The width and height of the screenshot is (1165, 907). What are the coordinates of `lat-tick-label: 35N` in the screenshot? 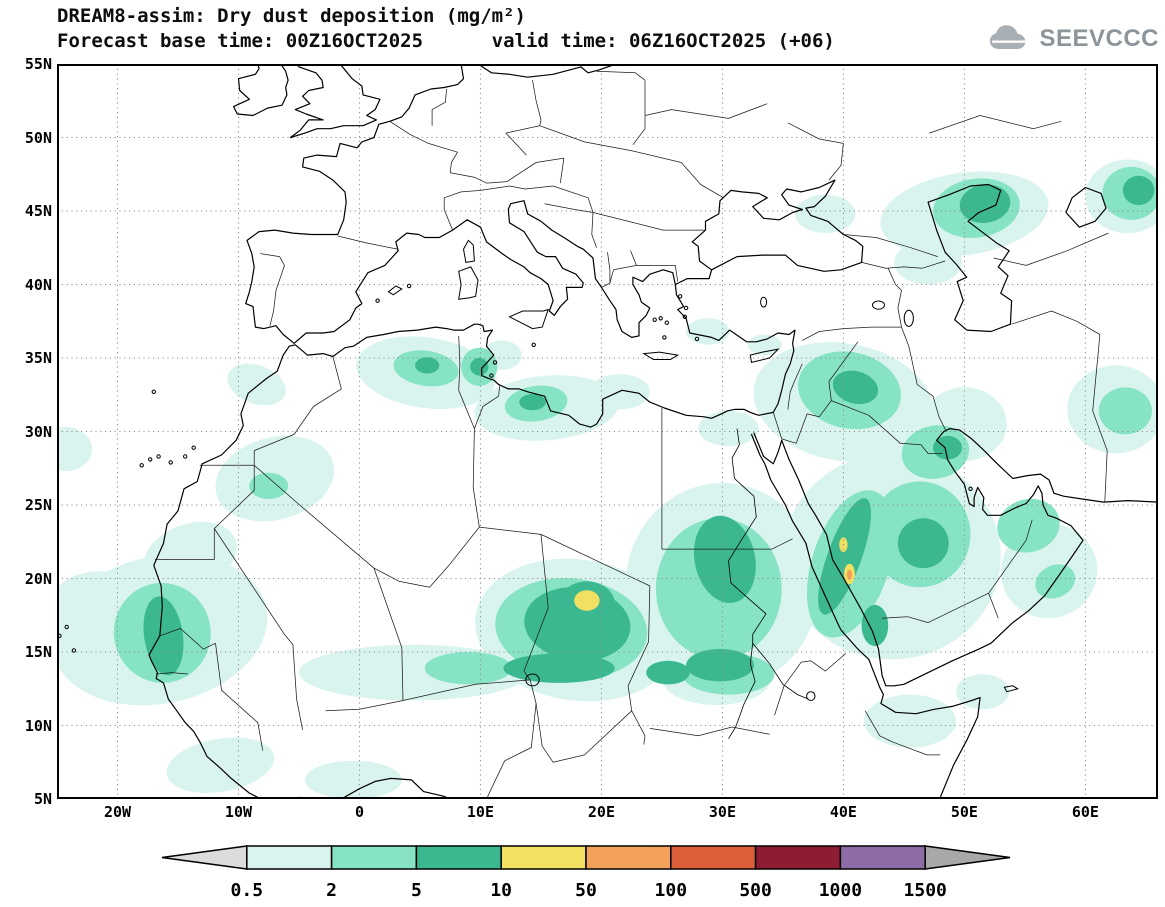 It's located at (38, 358).